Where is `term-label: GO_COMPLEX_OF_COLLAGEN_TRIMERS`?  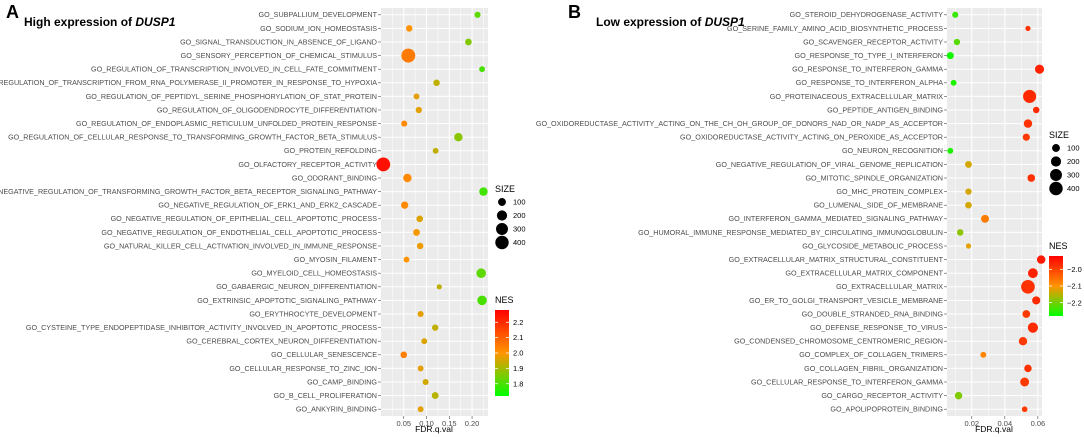
term-label: GO_COMPLEX_OF_COLLAGEN_TRIMERS is located at coordinates (871, 354).